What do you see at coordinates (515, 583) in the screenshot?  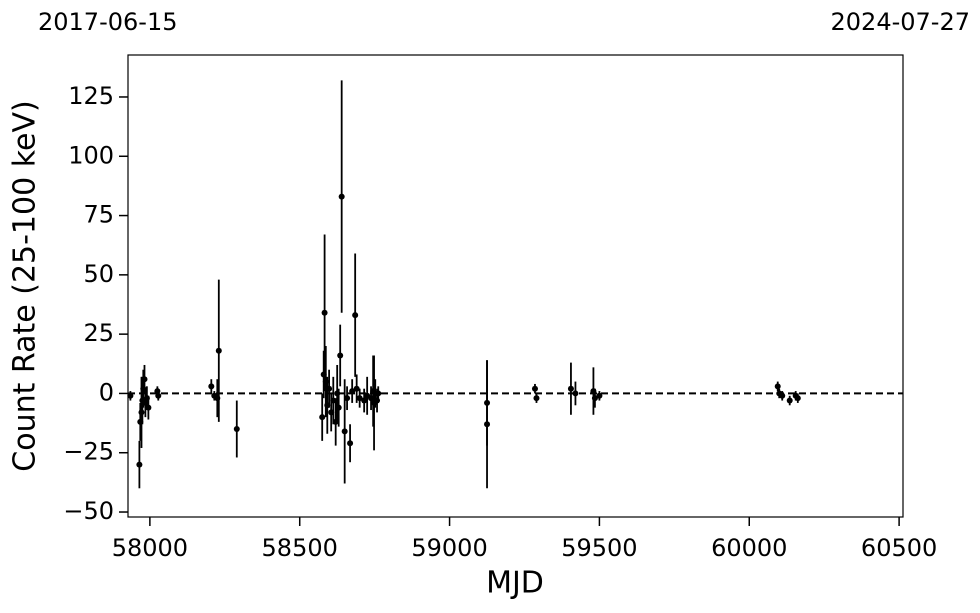 I see `x-axis-label: MJD` at bounding box center [515, 583].